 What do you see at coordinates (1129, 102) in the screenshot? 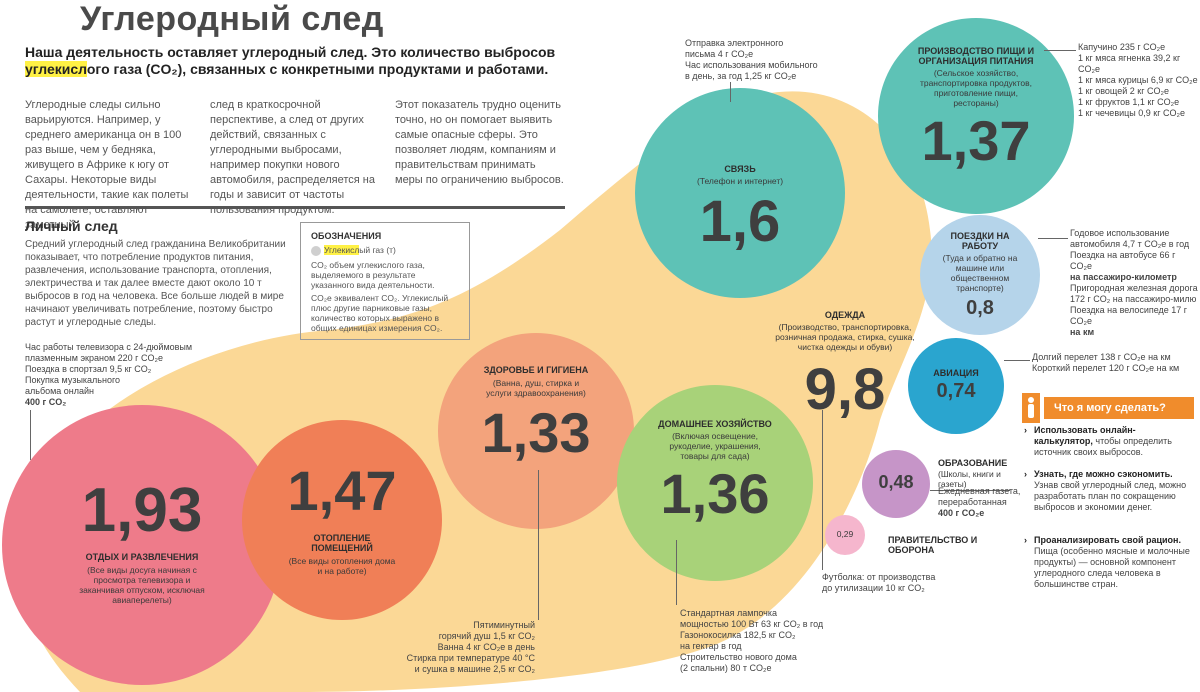
I see `note-line: 1 кг фруктов 1,1 кг CO₂e` at bounding box center [1129, 102].